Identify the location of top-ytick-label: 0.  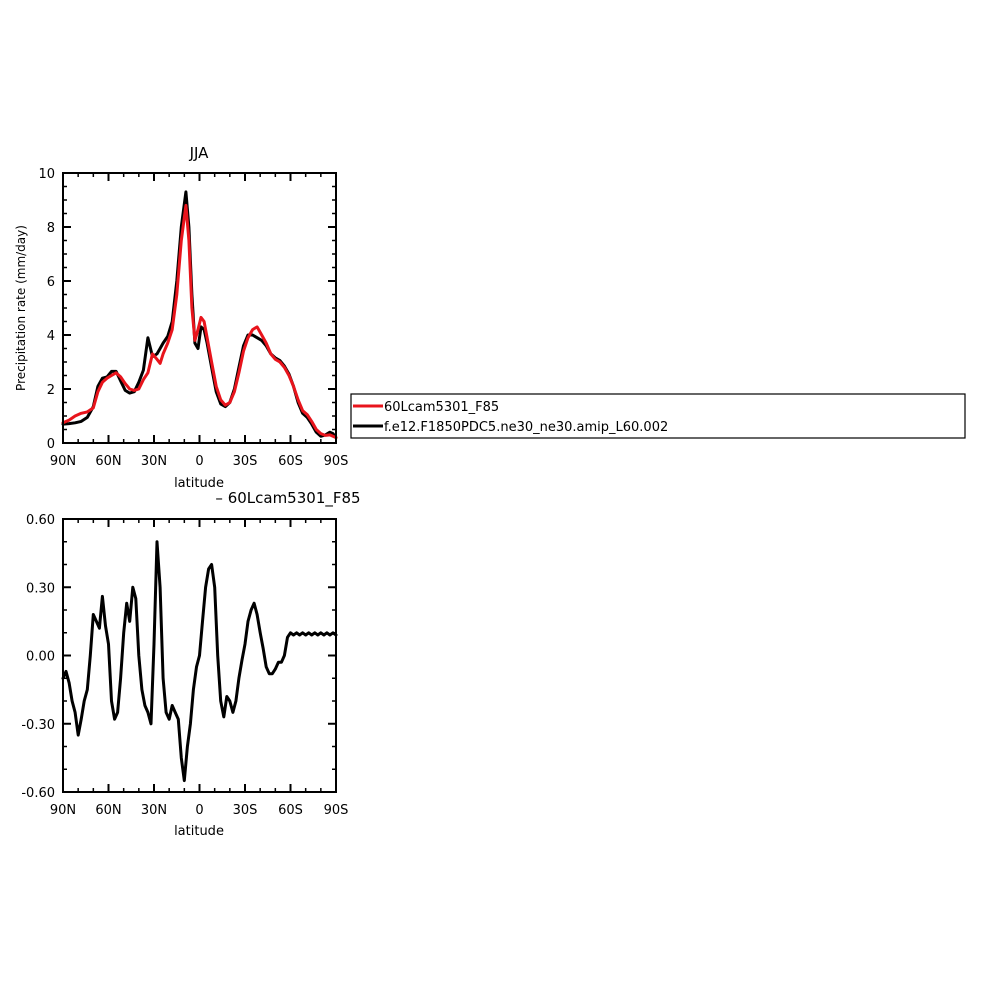
(51, 444).